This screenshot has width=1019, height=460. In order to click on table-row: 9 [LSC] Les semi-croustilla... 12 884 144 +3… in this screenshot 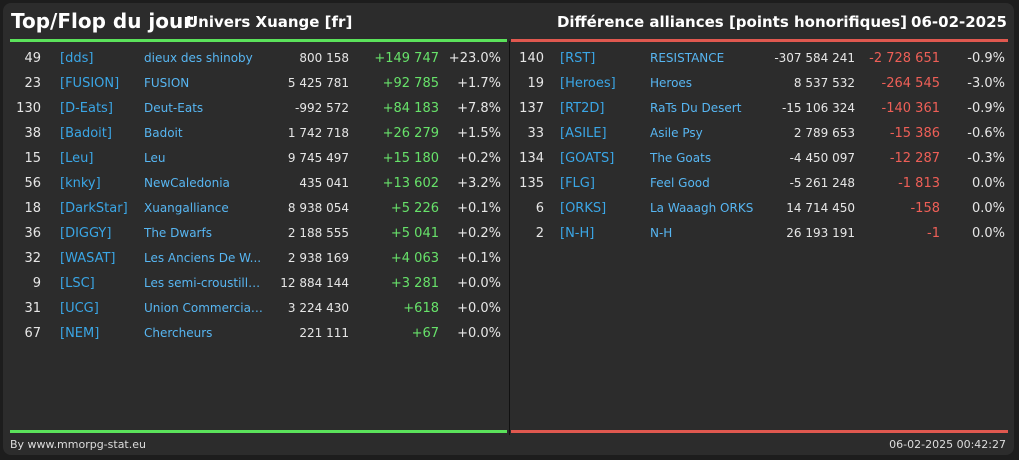, I will do `click(258, 288)`.